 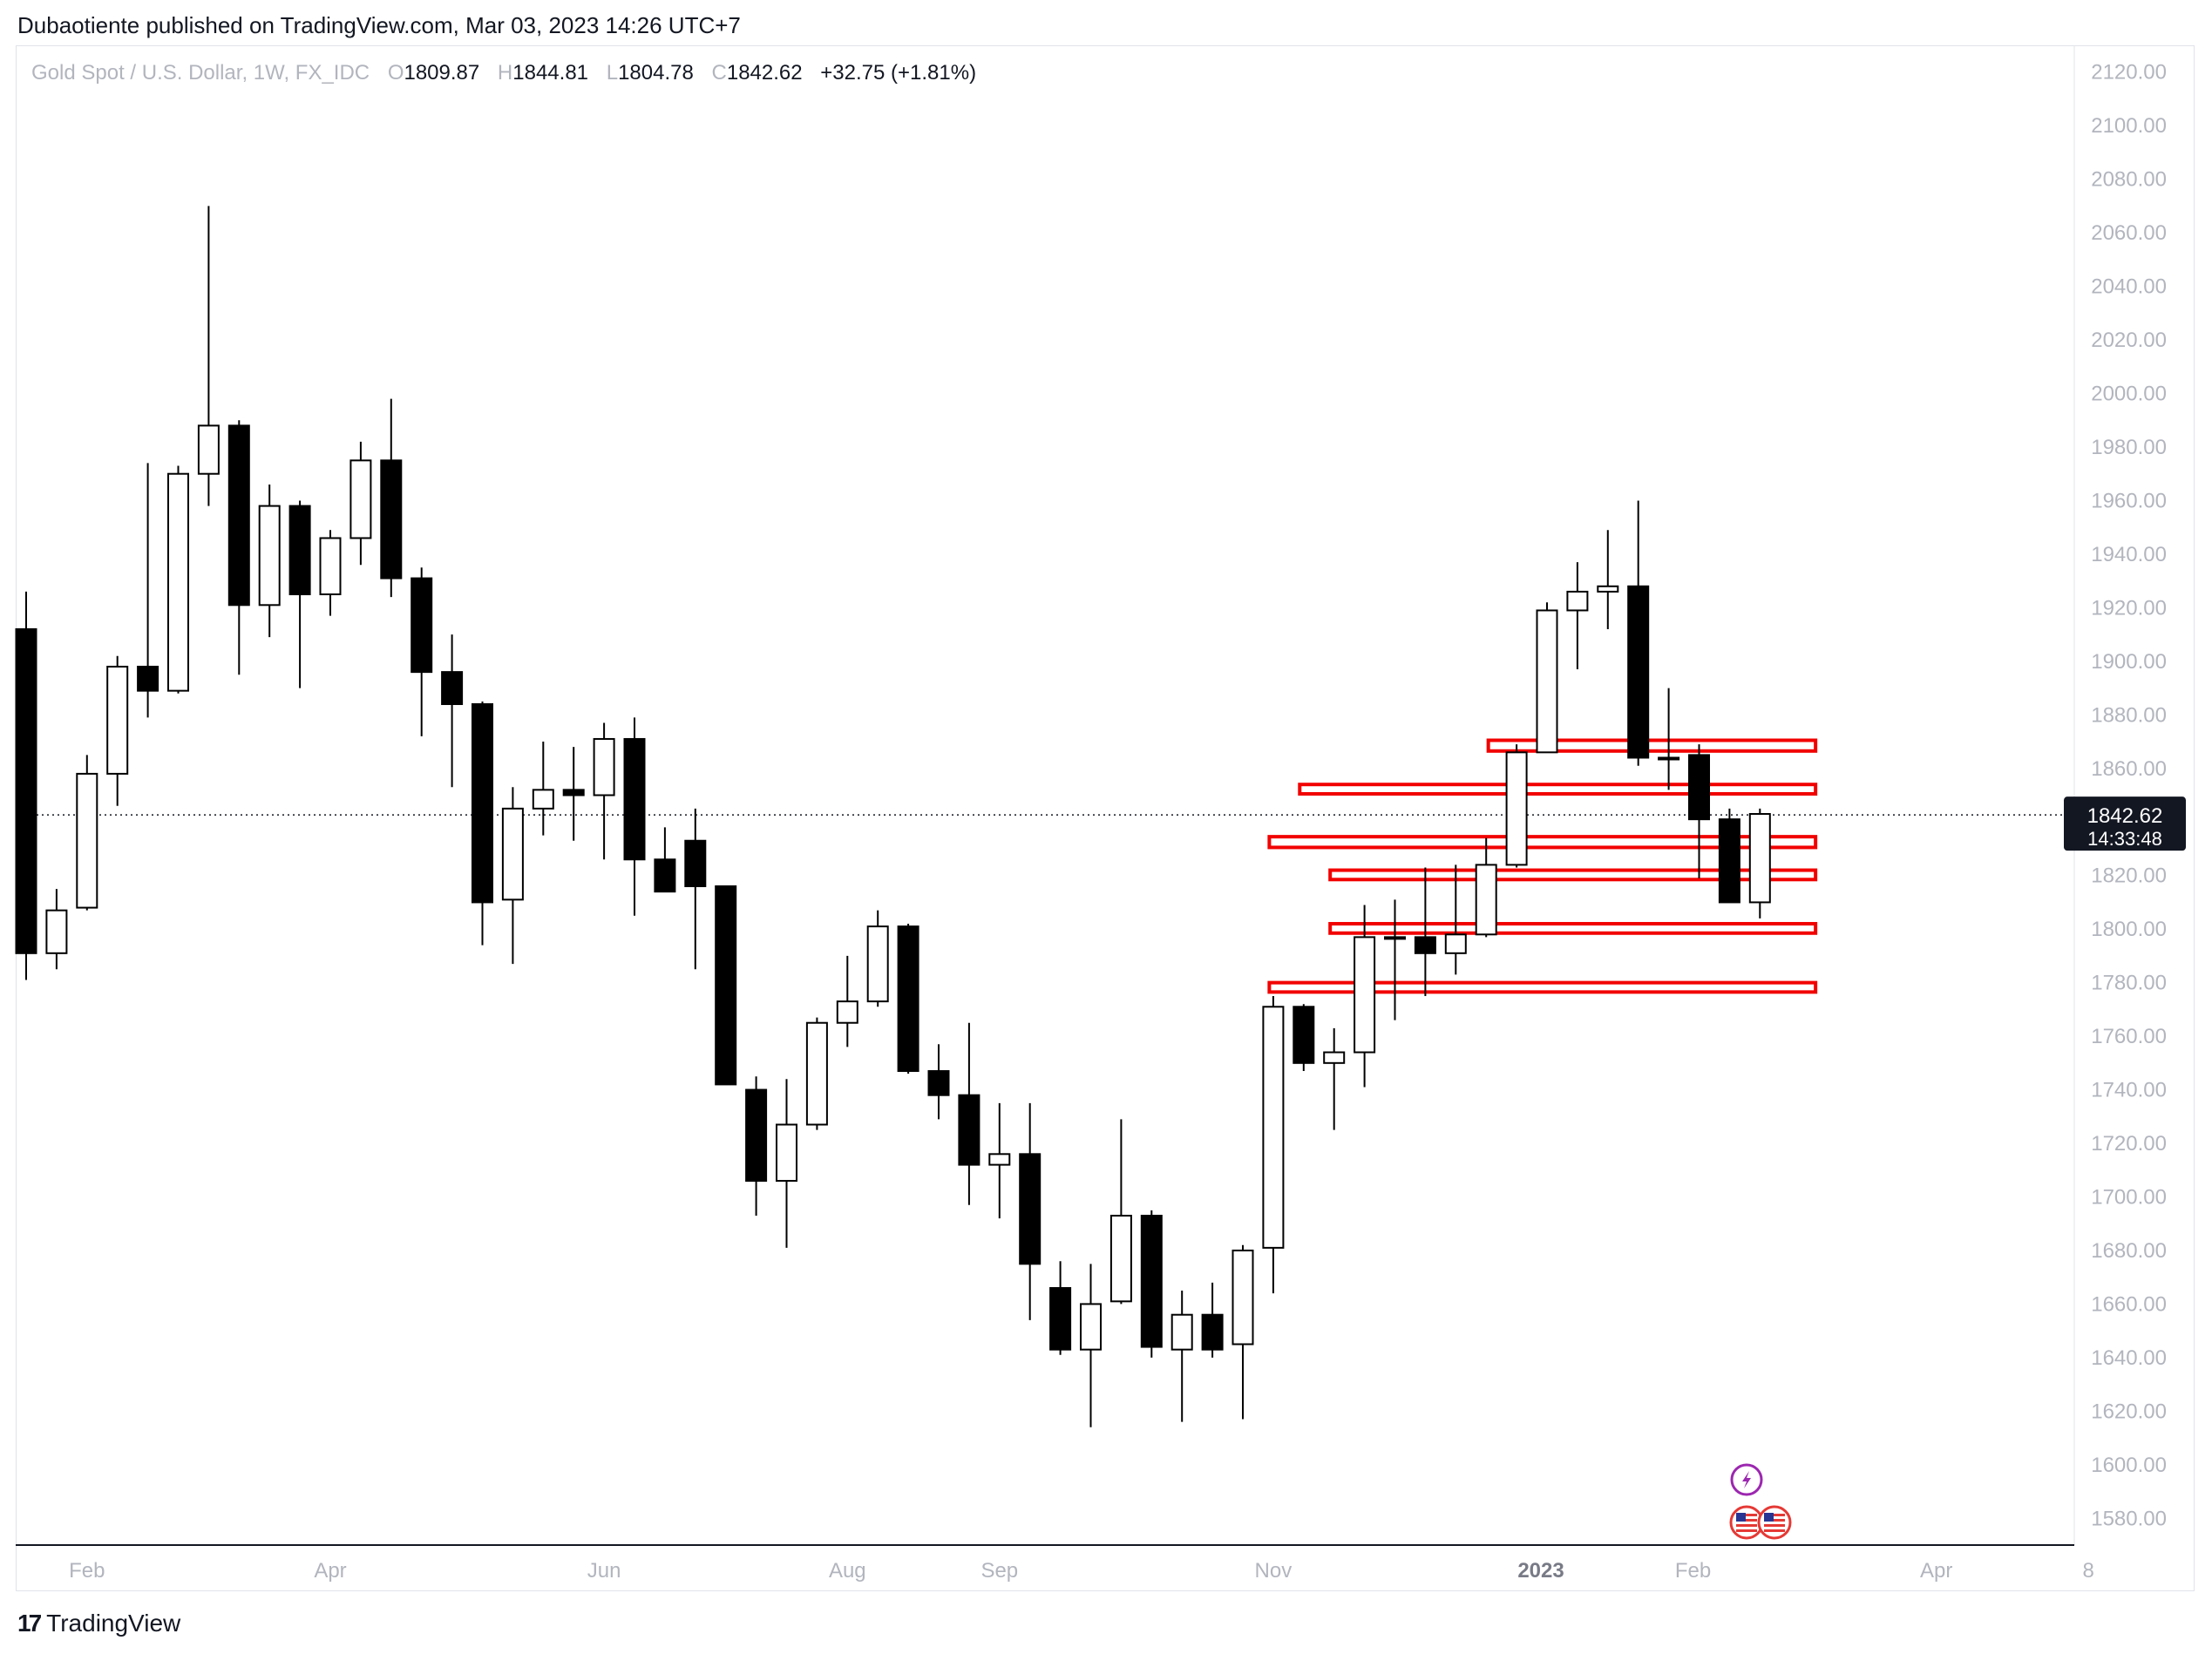 I want to click on y-tick-label: 1680.00, so click(x=2129, y=1251).